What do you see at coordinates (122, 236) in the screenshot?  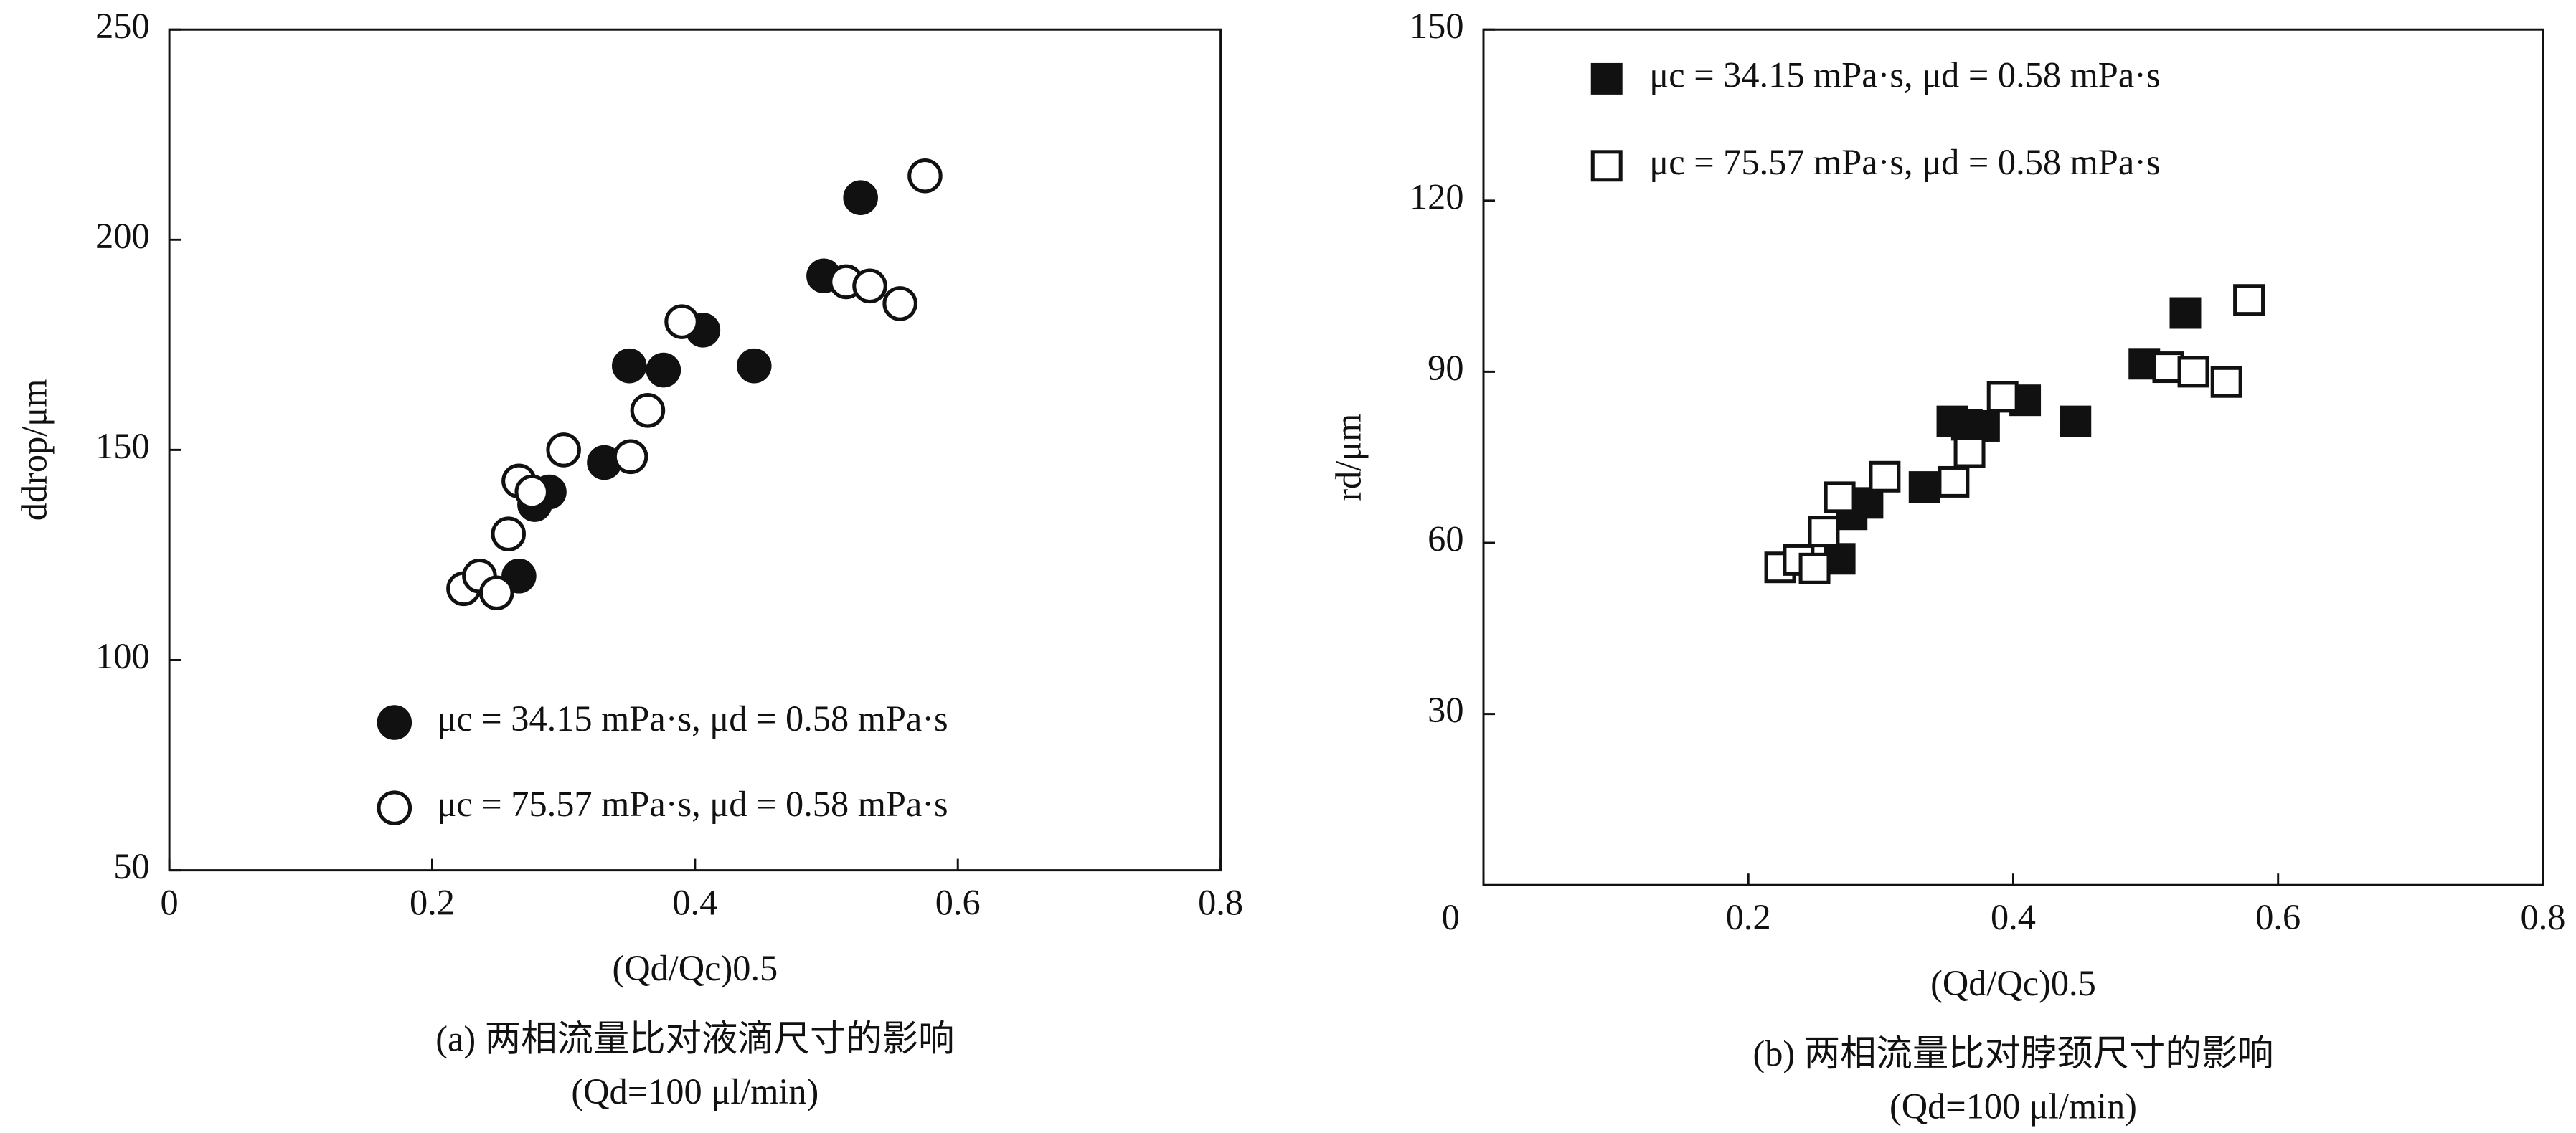 I see `y-tick-label: 200` at bounding box center [122, 236].